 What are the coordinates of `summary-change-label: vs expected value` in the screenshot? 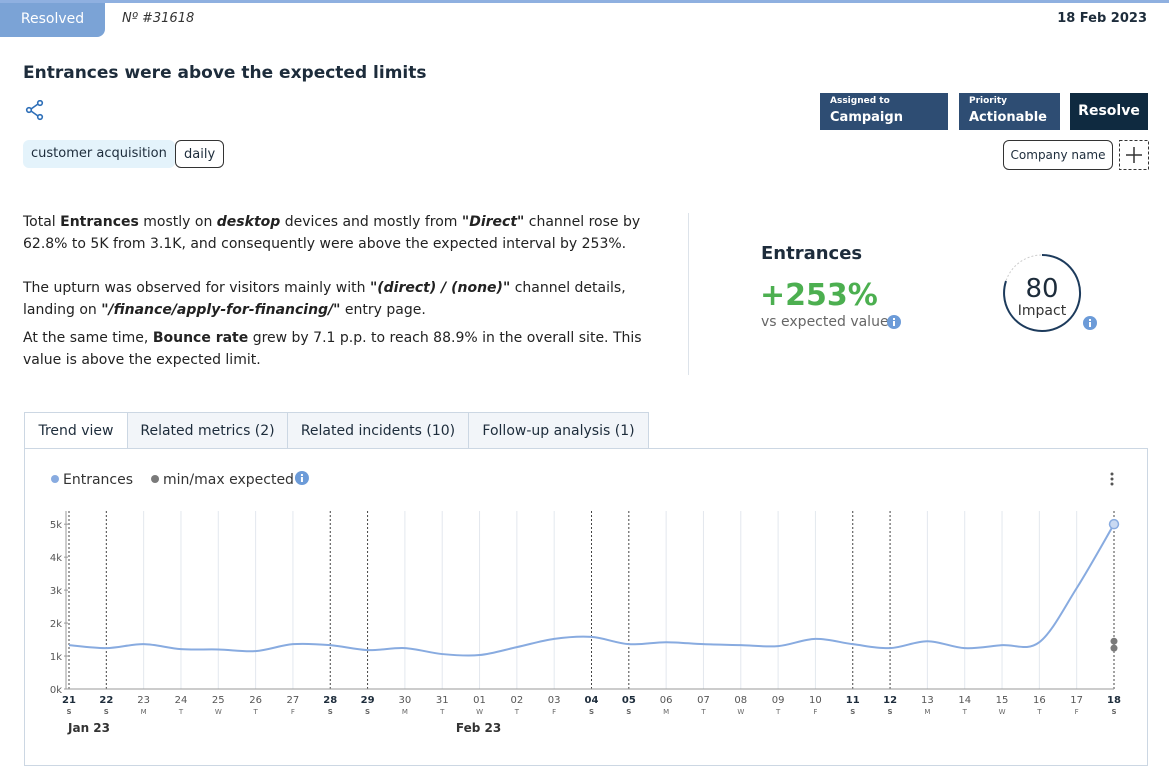 It's located at (825, 322).